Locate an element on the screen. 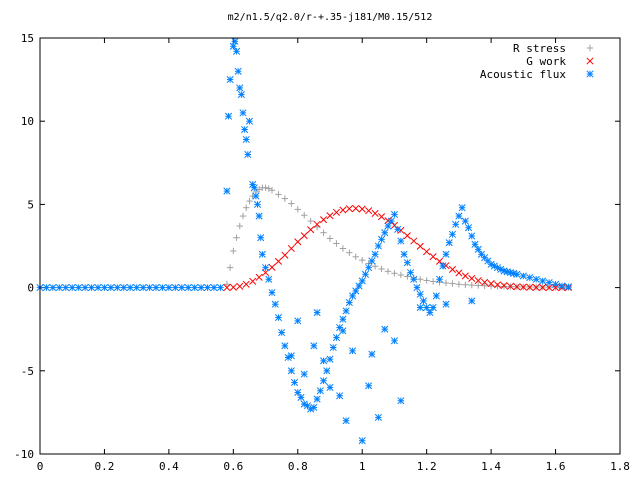  x-tick-label: 1.8 is located at coordinates (620, 466).